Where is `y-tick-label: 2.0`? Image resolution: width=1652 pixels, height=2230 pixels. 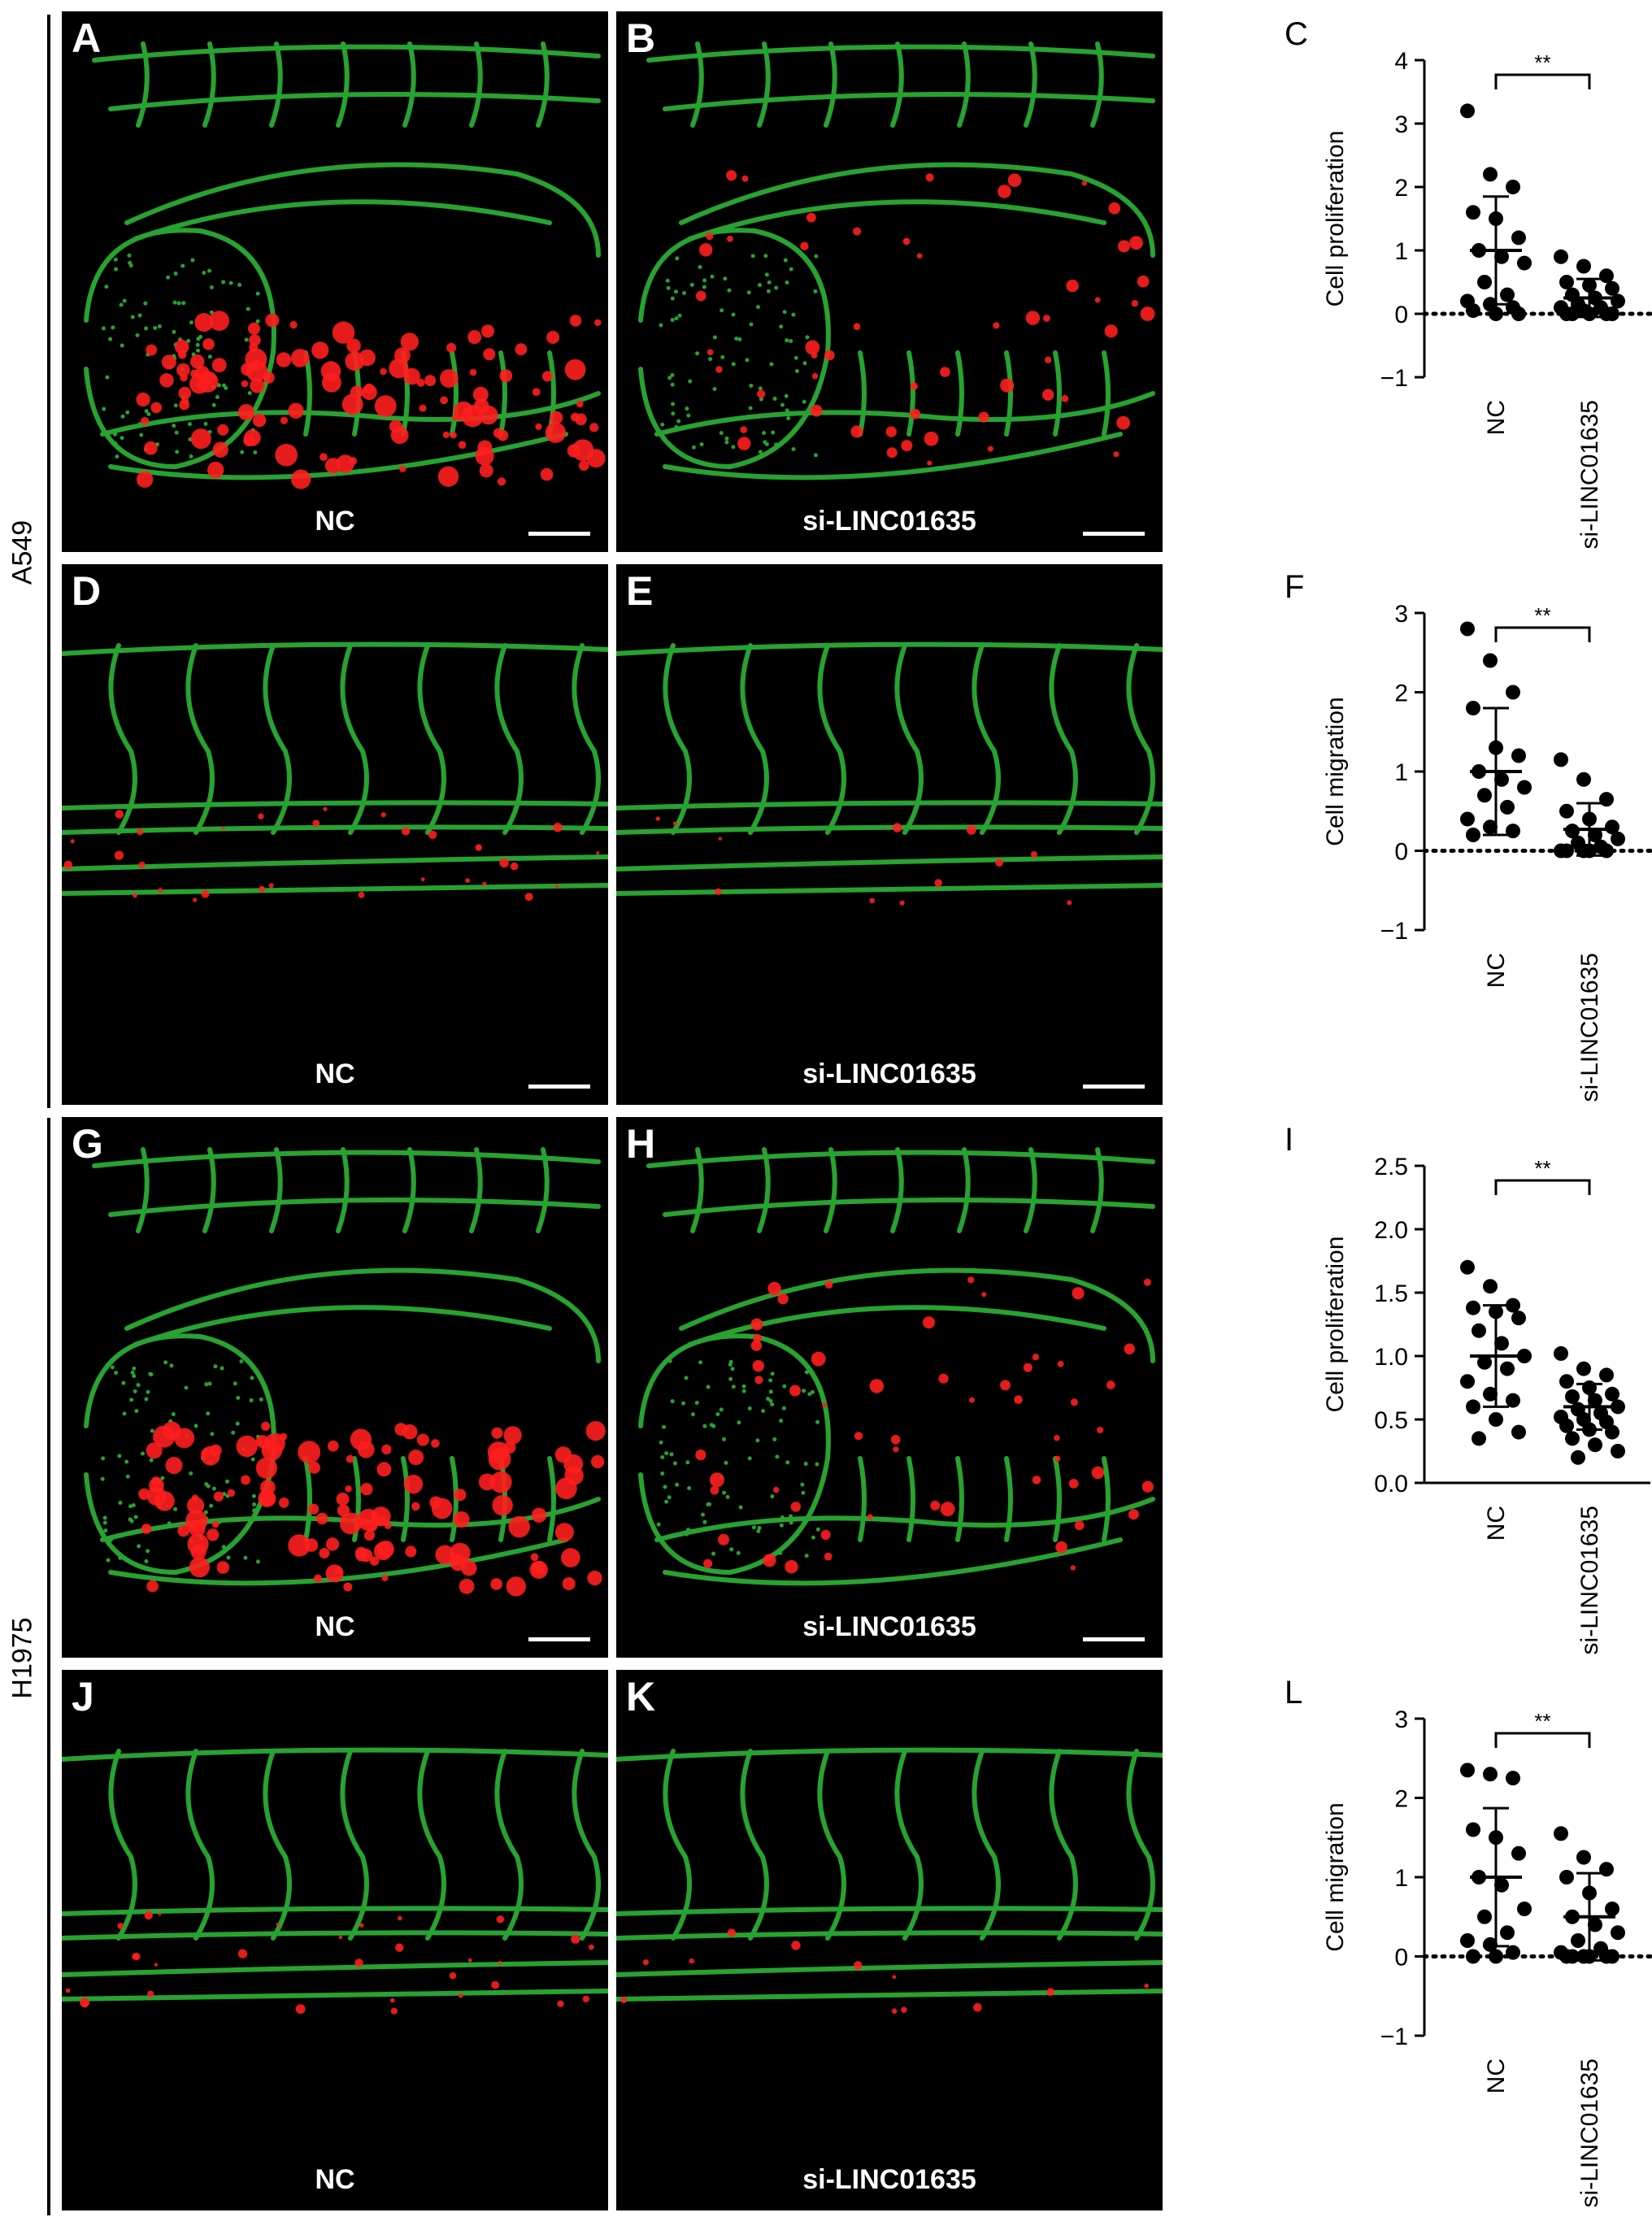 y-tick-label: 2.0 is located at coordinates (1391, 1230).